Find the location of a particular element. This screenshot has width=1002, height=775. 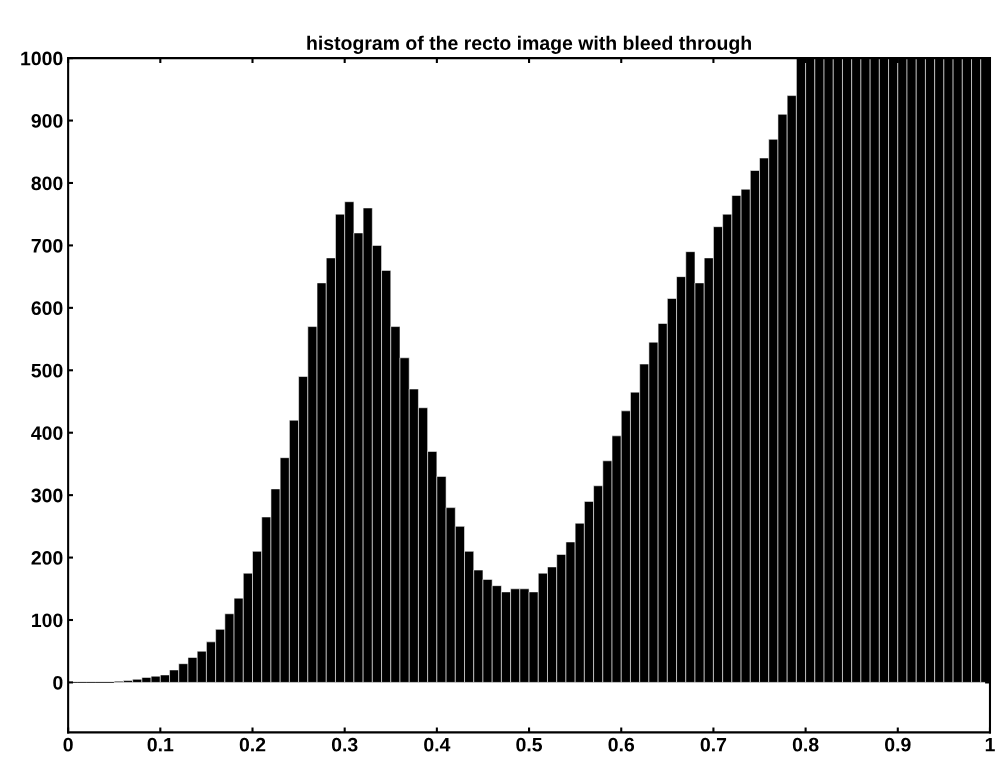

y-tick-label: 800 is located at coordinates (47, 183).